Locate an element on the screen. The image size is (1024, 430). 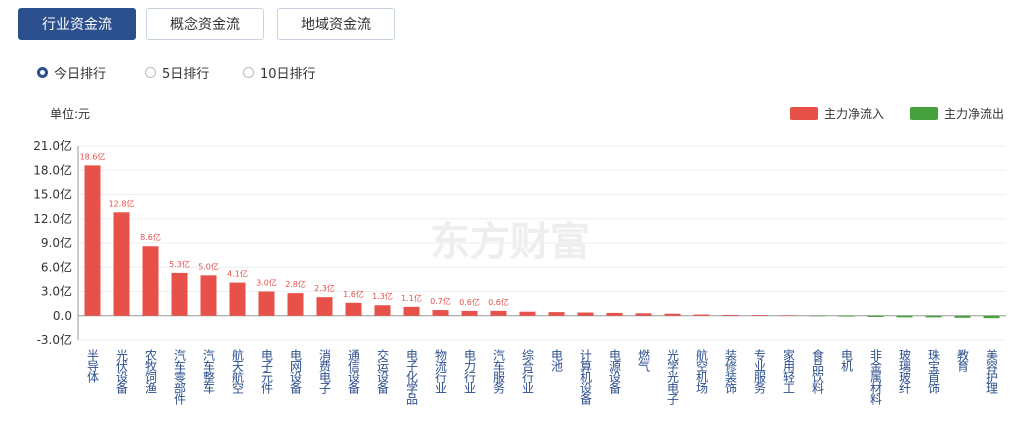
x-tick-label: 专业服务 is located at coordinates (760, 371).